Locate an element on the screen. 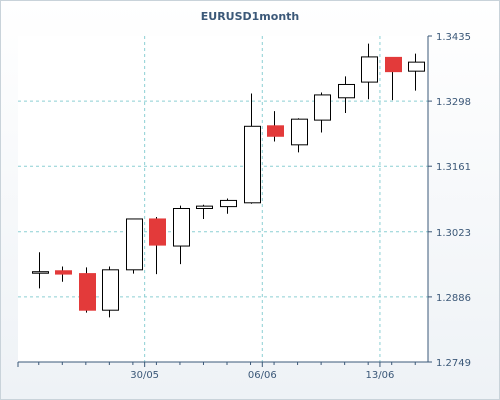 The height and width of the screenshot is (400, 500). y-tick-label: 1.3161 is located at coordinates (453, 167).